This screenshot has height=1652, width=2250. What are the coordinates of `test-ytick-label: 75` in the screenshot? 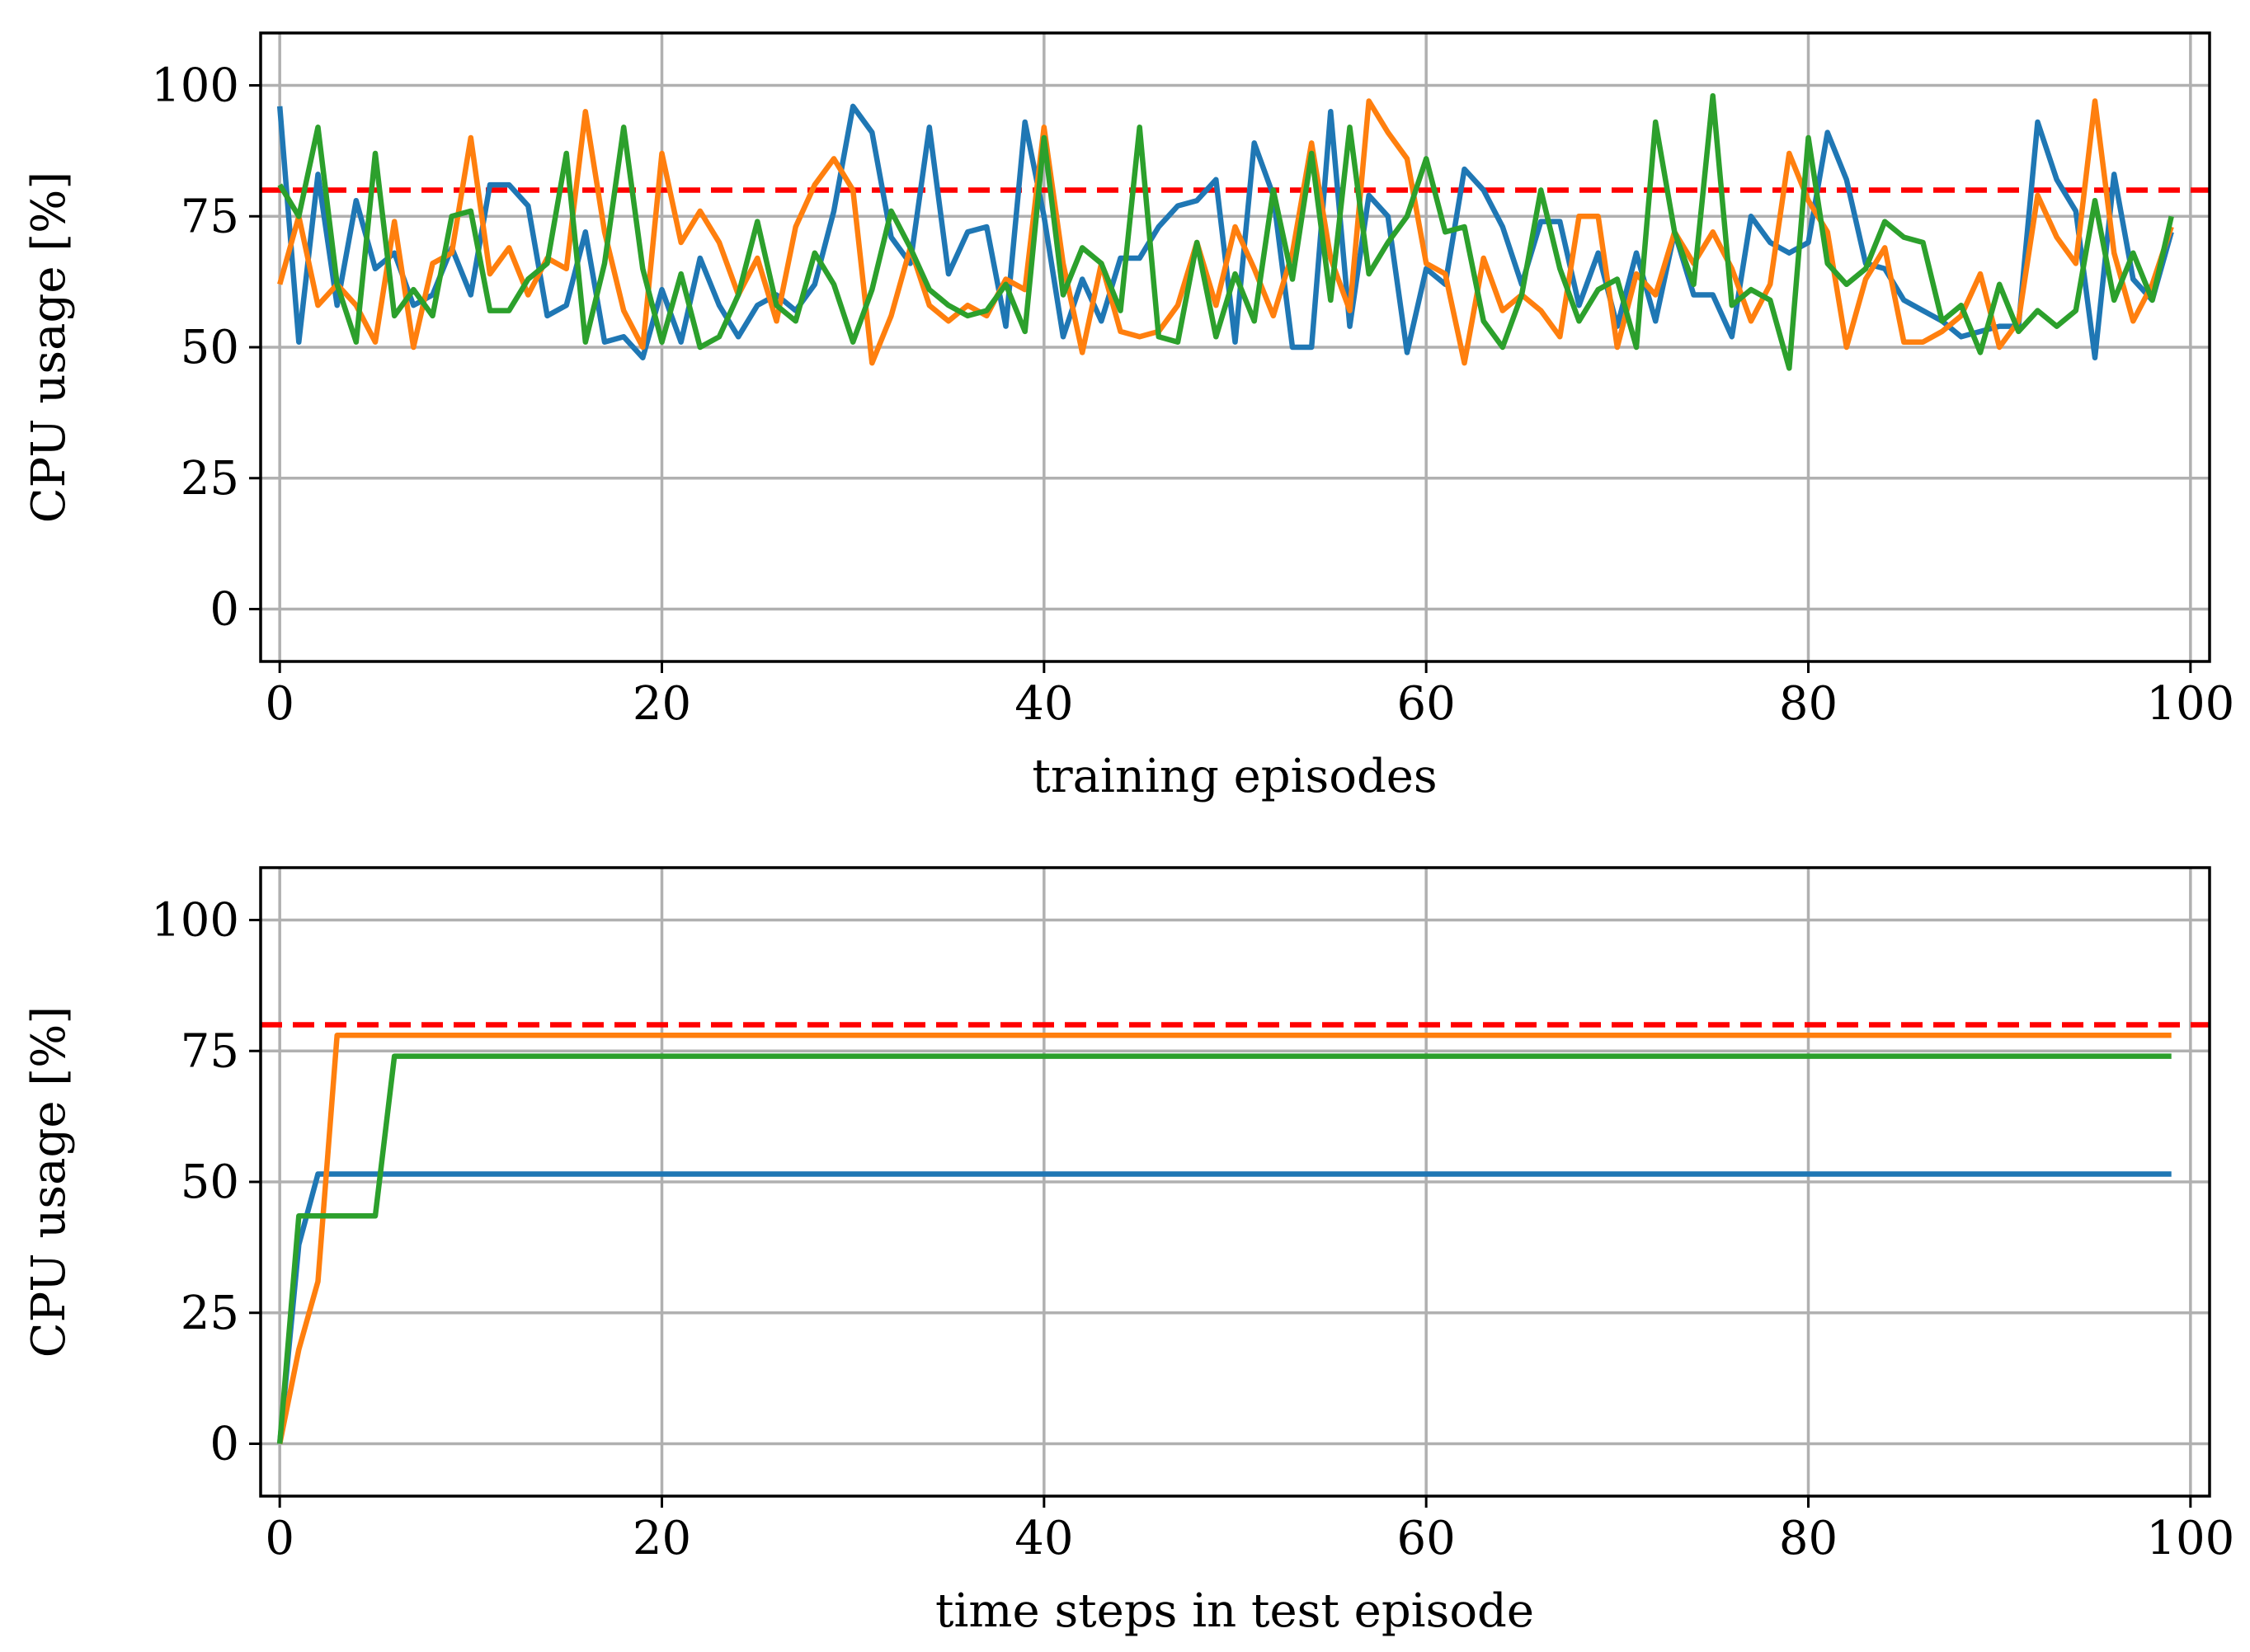 It's located at (210, 1051).